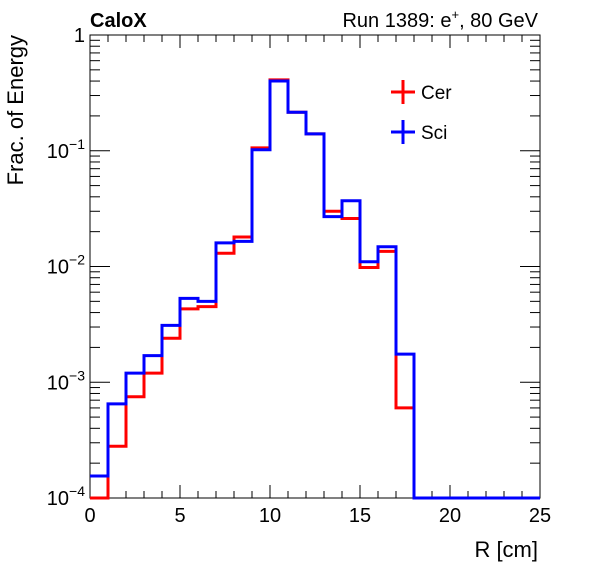 Image resolution: width=596 pixels, height=572 pixels. I want to click on x-tick-label: 10, so click(270, 516).